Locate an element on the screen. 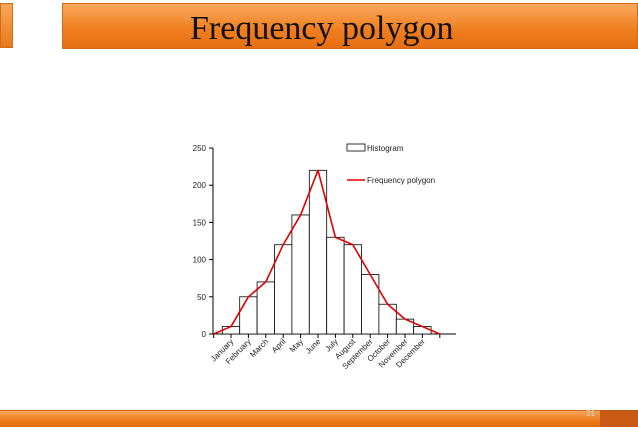  x-tick-label: June is located at coordinates (313, 346).